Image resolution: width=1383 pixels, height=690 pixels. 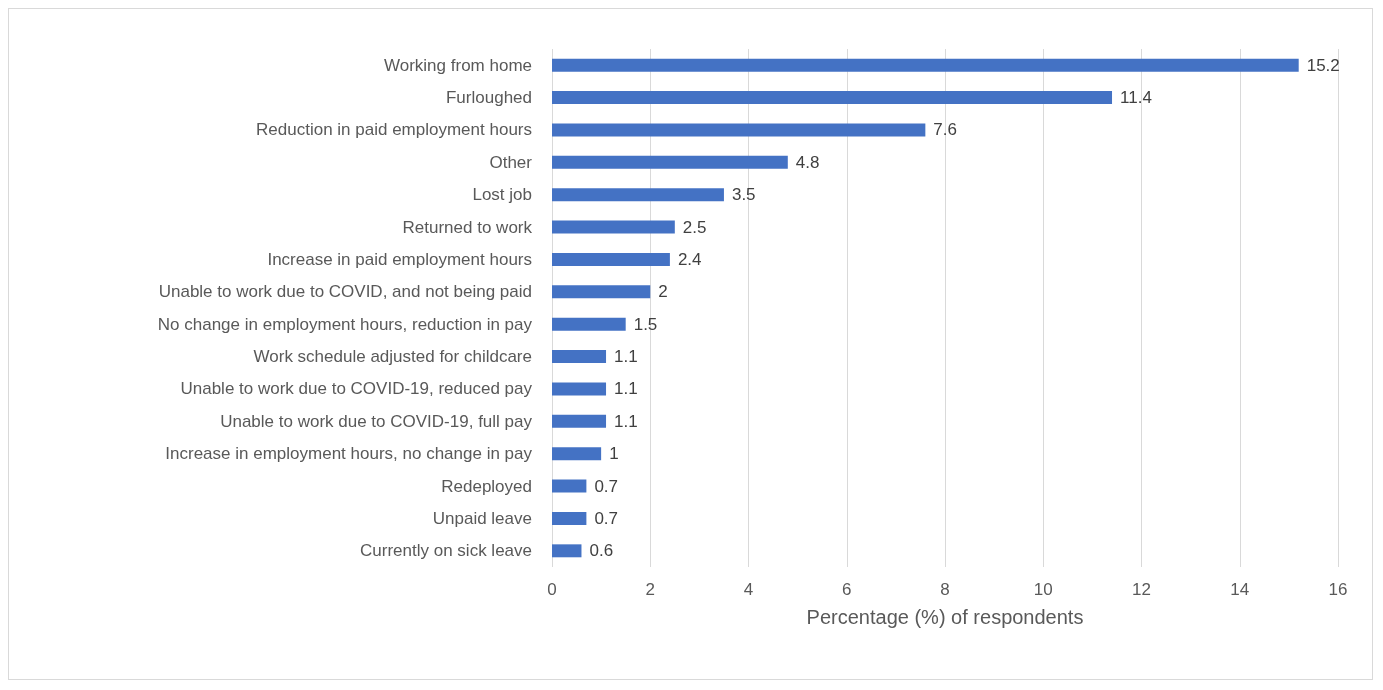 What do you see at coordinates (345, 292) in the screenshot?
I see `y-tick-label: Unable to work due to COVID, and not being paid` at bounding box center [345, 292].